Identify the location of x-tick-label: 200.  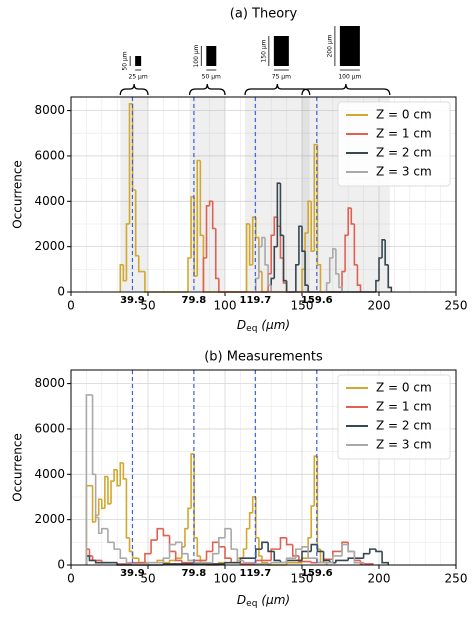
(379, 306).